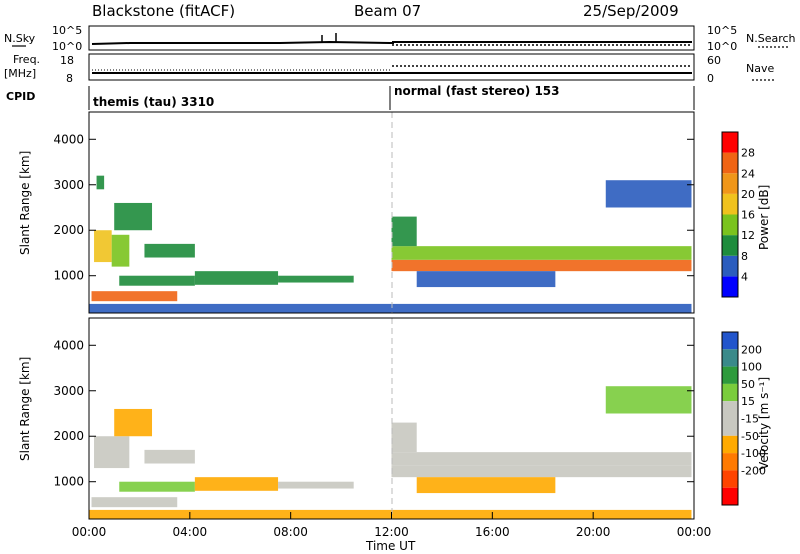 Image resolution: width=800 pixels, height=554 pixels. Describe the element at coordinates (710, 78) in the screenshot. I see `nave-tick-bottom: 0` at that location.